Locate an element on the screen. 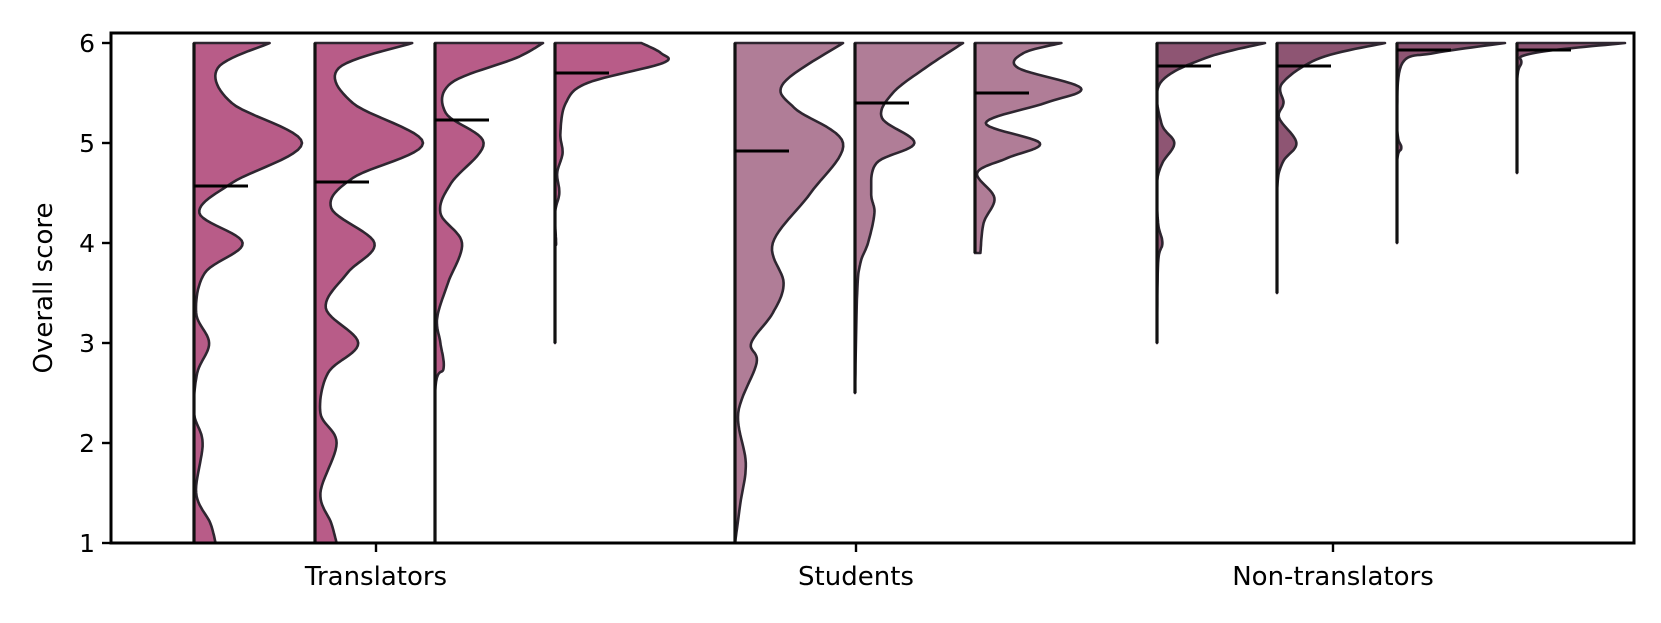 Image resolution: width=1661 pixels, height=623 pixels. x-tick-label: Translators is located at coordinates (375, 577).